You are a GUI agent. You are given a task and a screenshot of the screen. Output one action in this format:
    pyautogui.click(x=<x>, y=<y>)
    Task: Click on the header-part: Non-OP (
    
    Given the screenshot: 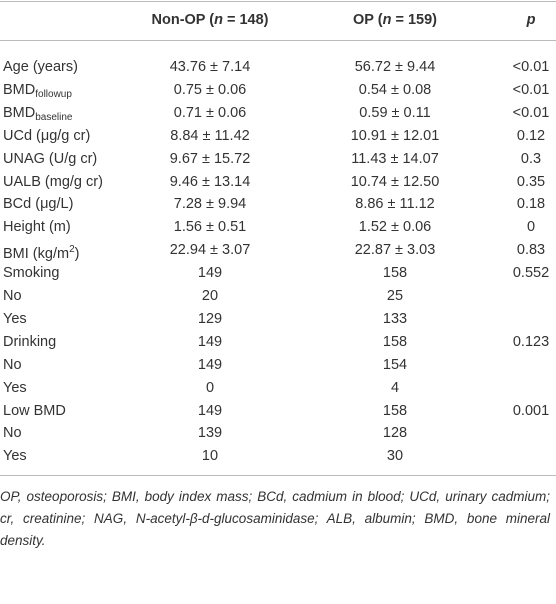 What is the action you would take?
    pyautogui.click(x=183, y=20)
    